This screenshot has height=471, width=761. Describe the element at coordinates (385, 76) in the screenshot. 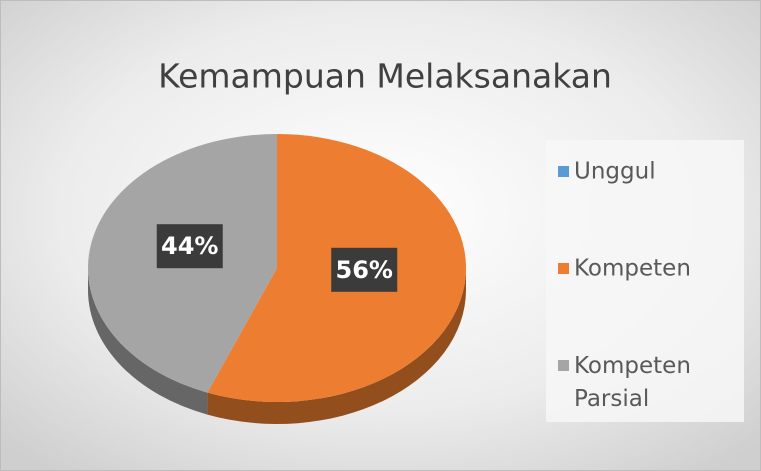

I see `chart-title: Kemampuan Melaksanakan` at that location.